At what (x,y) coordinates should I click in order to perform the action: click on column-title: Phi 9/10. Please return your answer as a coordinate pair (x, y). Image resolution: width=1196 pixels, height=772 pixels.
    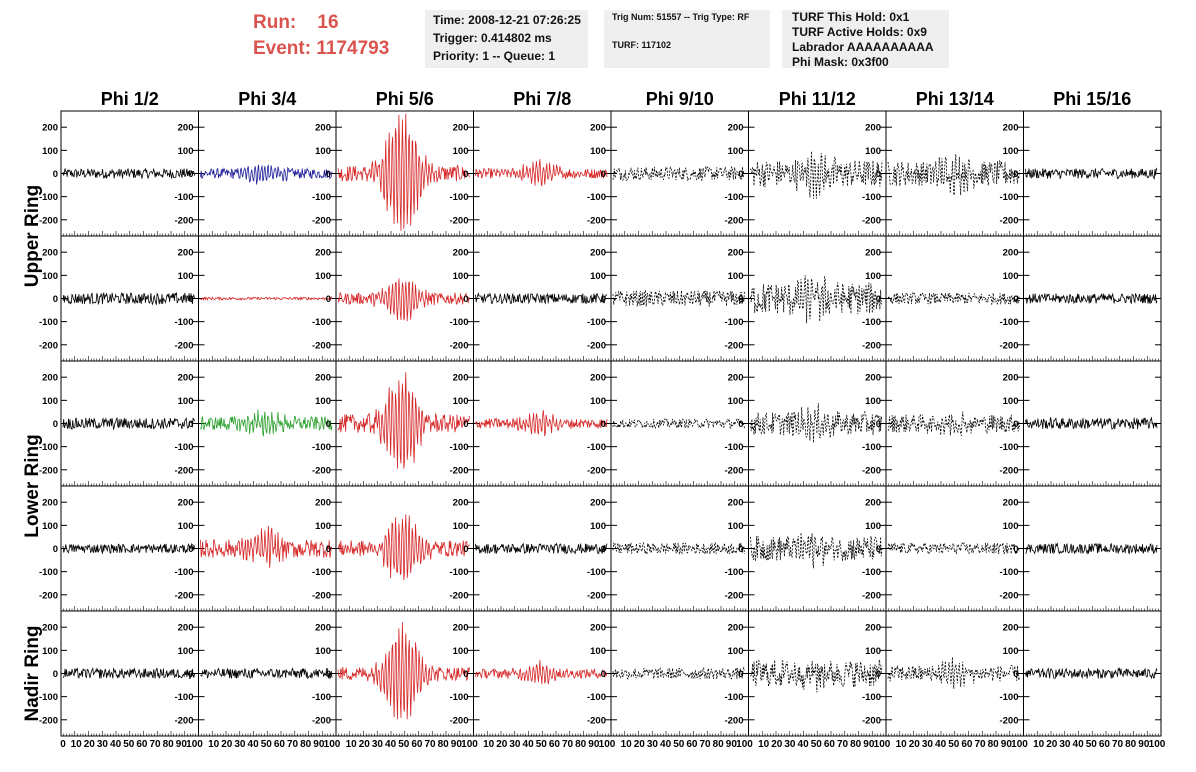
    Looking at the image, I should click on (680, 99).